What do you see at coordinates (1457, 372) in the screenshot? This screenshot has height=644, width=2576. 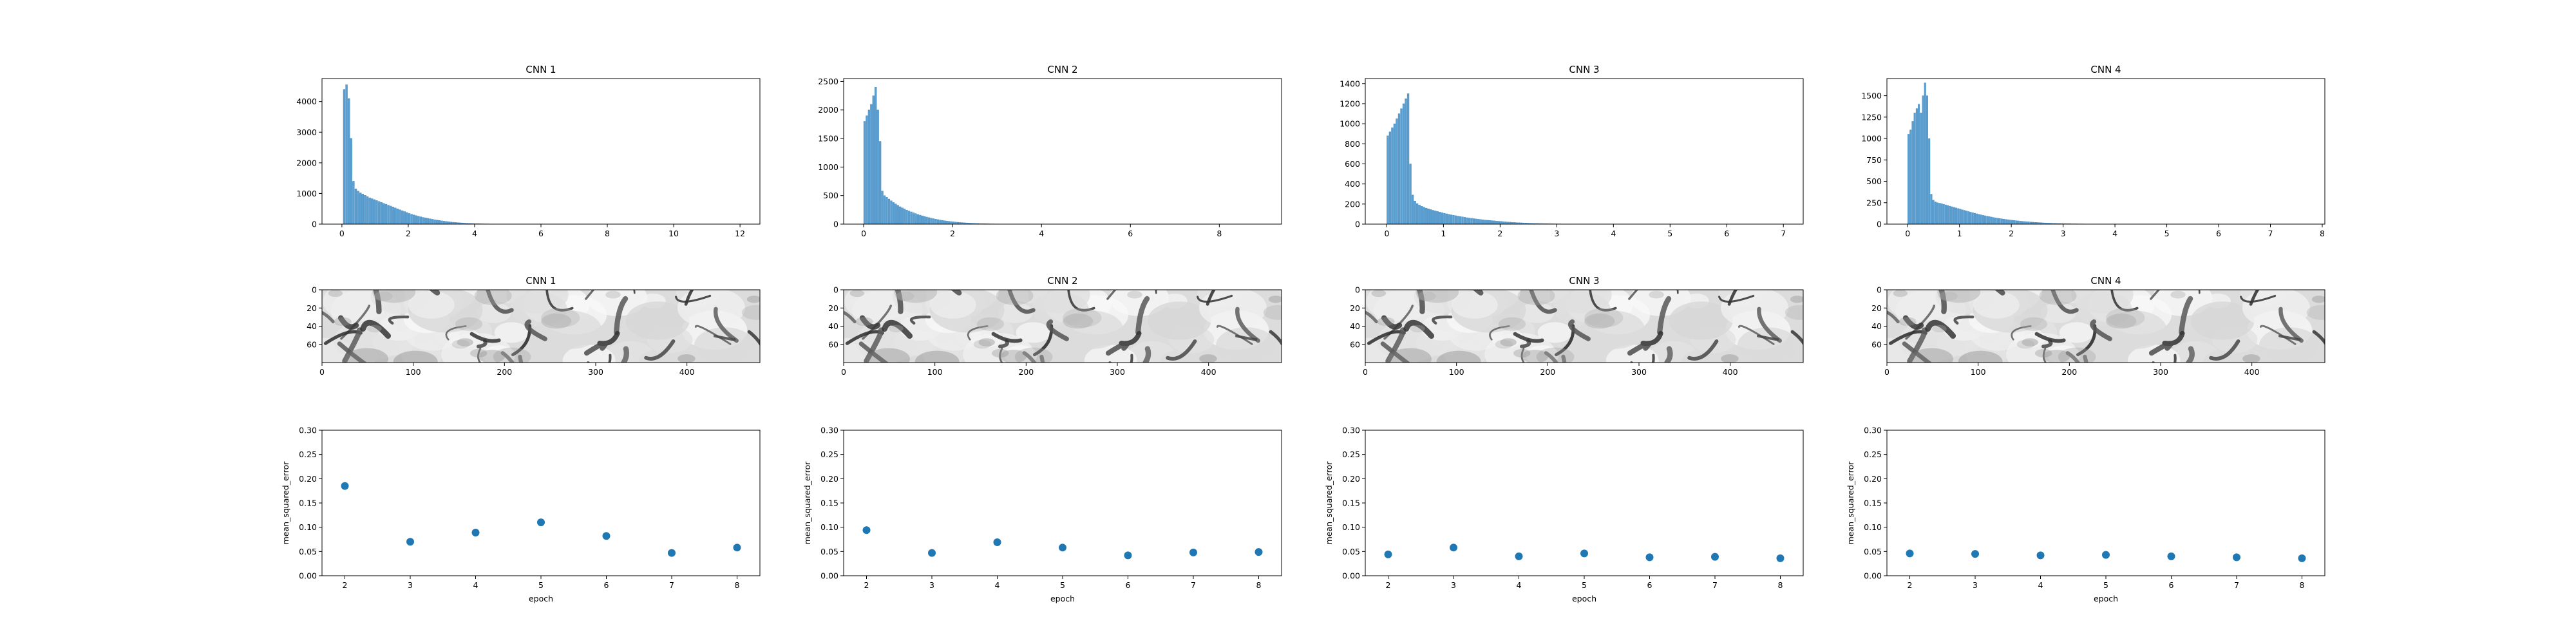 I see `x-tick-label: 100` at bounding box center [1457, 372].